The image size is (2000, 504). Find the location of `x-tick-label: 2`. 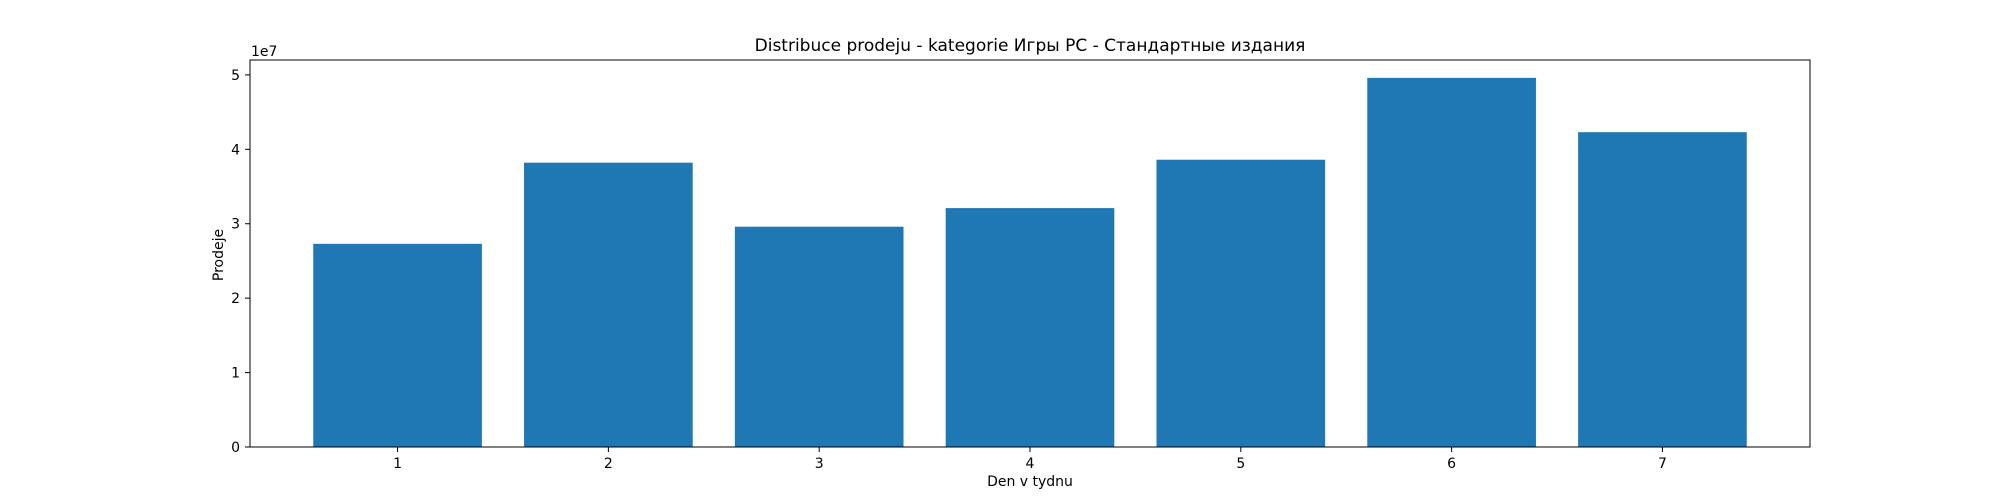

x-tick-label: 2 is located at coordinates (608, 464).